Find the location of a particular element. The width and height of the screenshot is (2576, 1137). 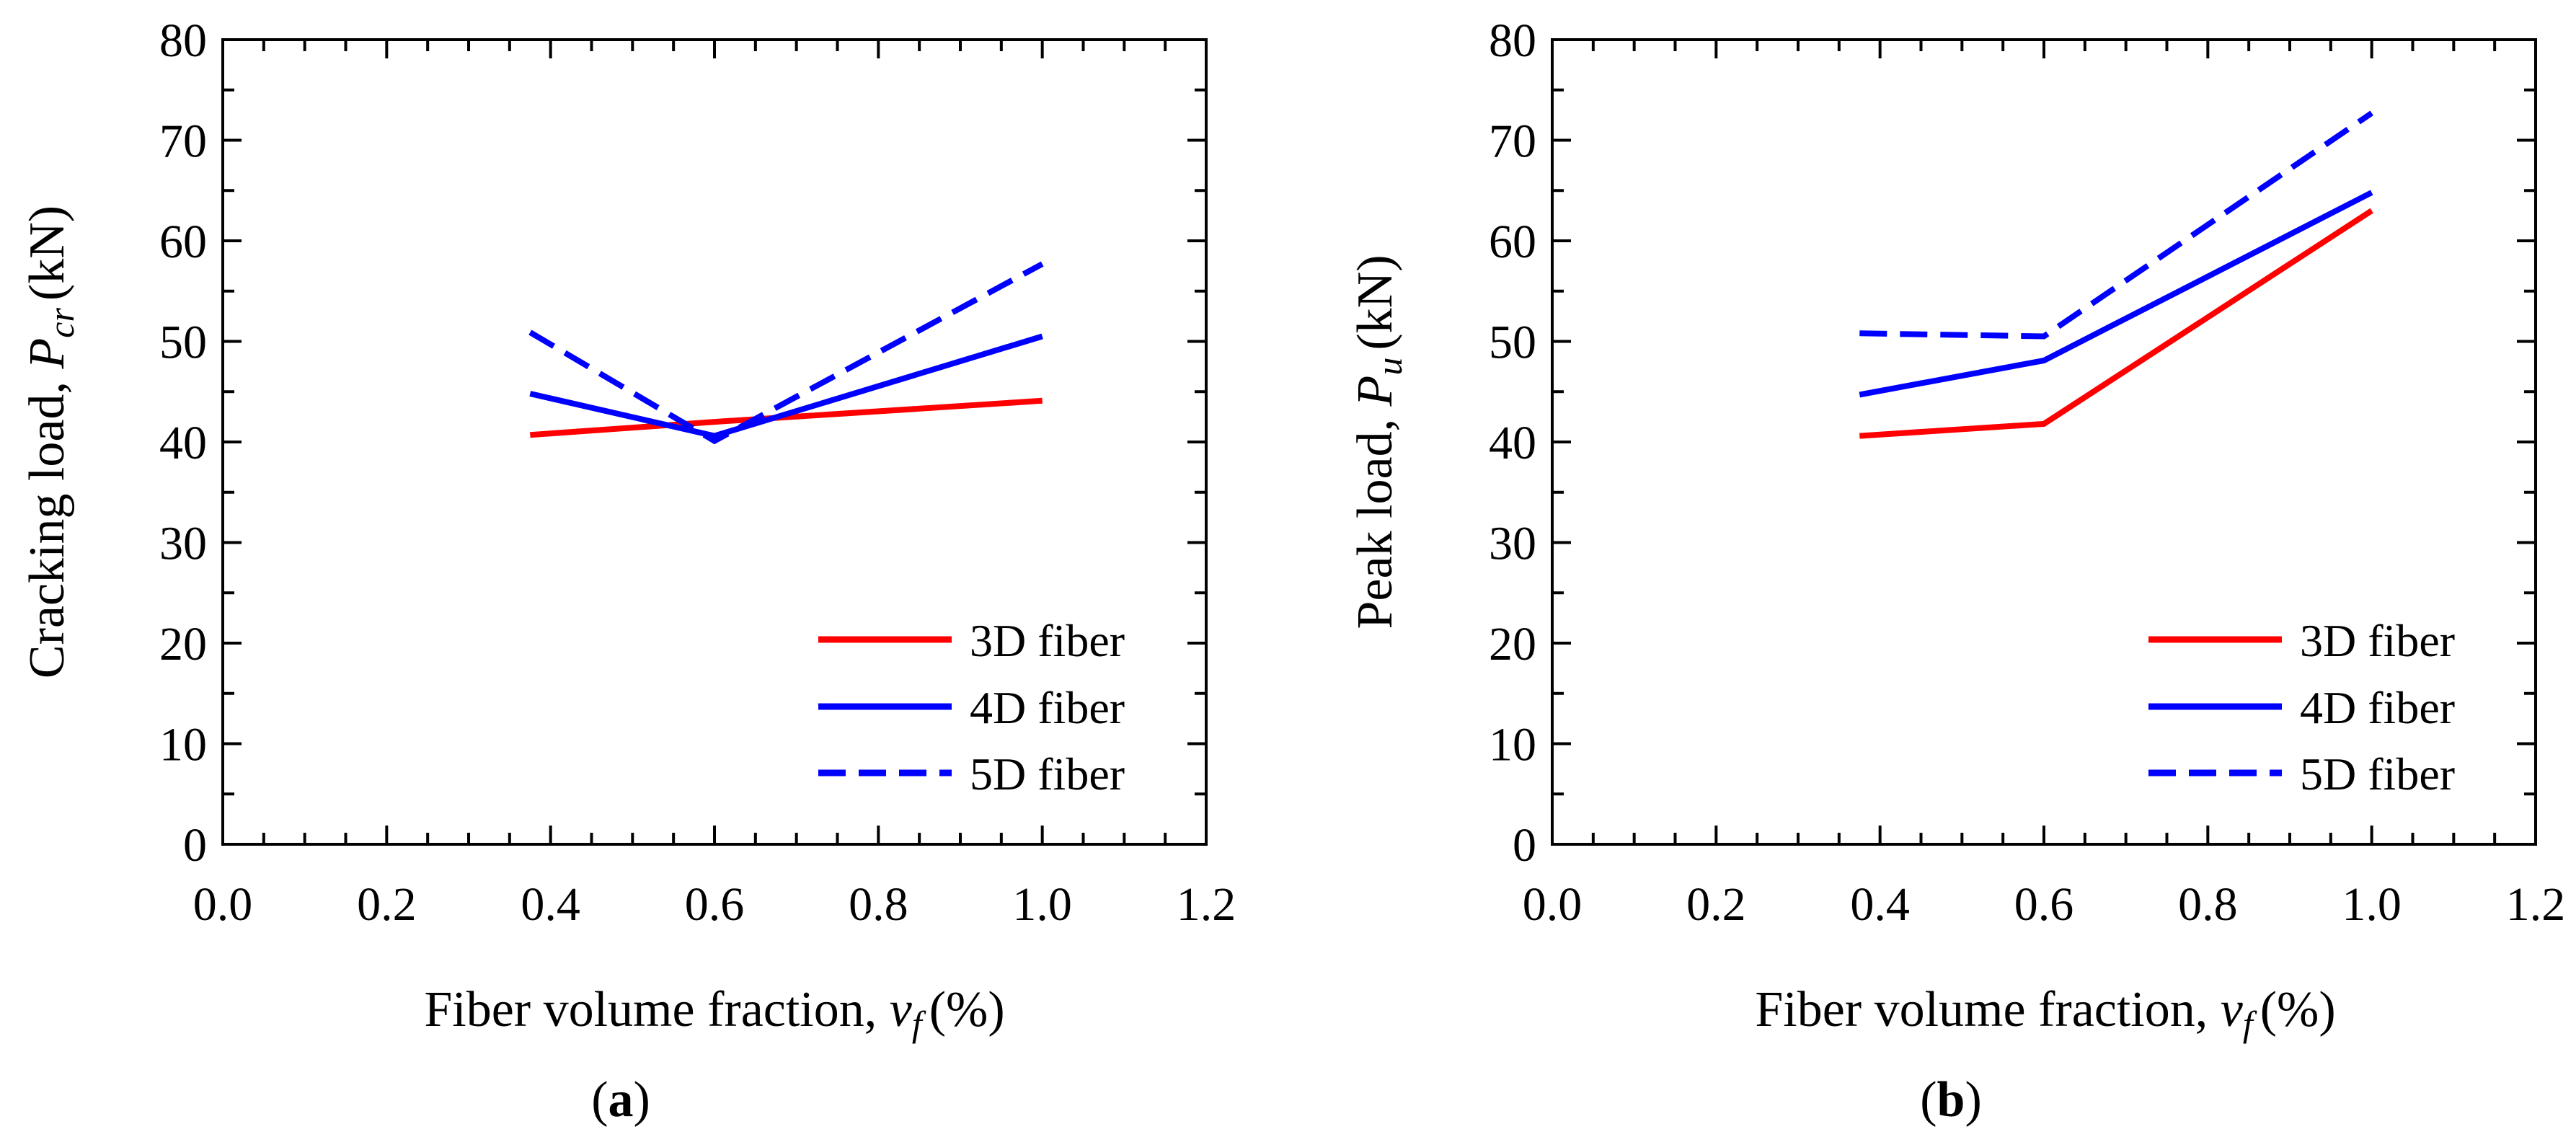

panel-b-series-3d-fiber is located at coordinates (2116, 323).